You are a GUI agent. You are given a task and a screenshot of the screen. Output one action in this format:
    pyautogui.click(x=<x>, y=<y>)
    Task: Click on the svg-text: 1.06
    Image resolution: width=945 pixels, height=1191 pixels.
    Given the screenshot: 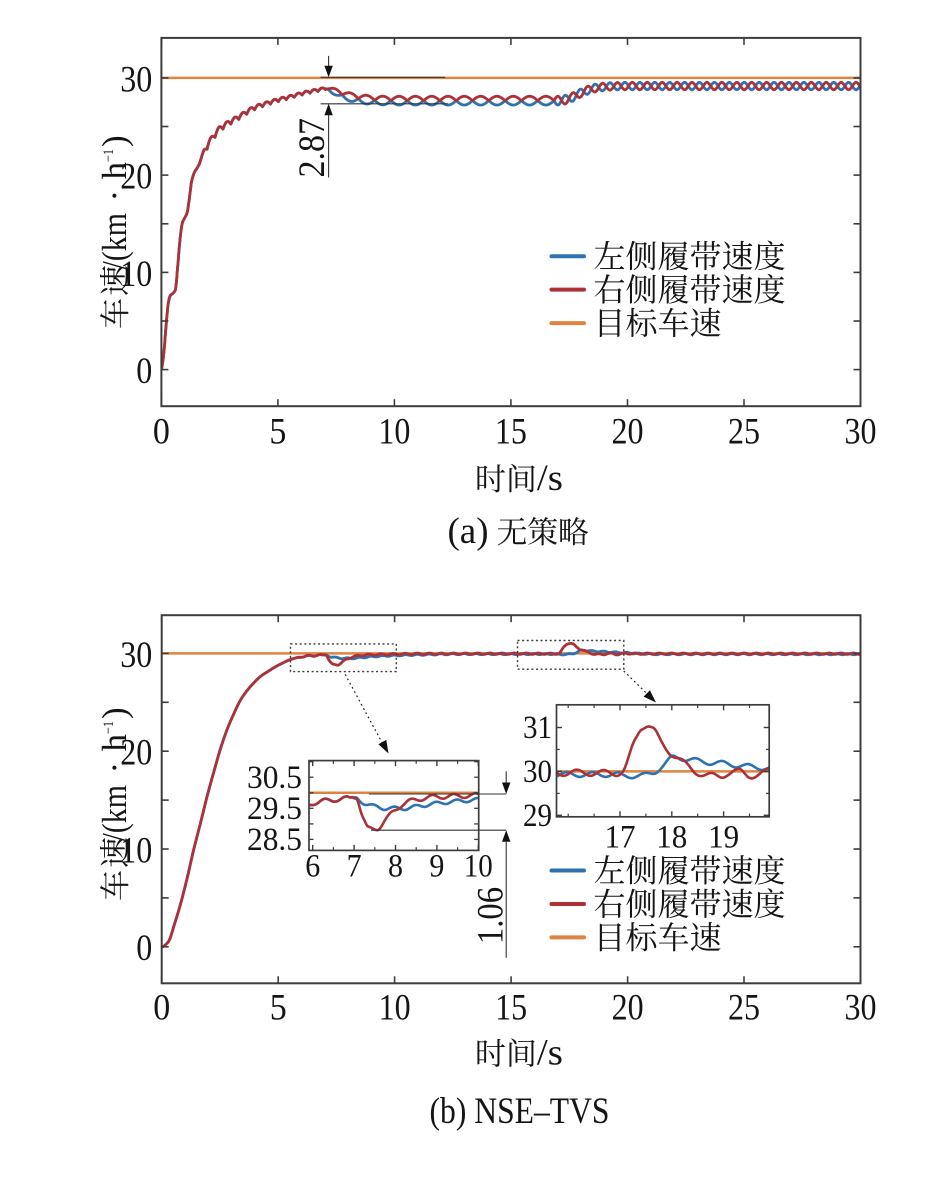 What is the action you would take?
    pyautogui.click(x=491, y=915)
    